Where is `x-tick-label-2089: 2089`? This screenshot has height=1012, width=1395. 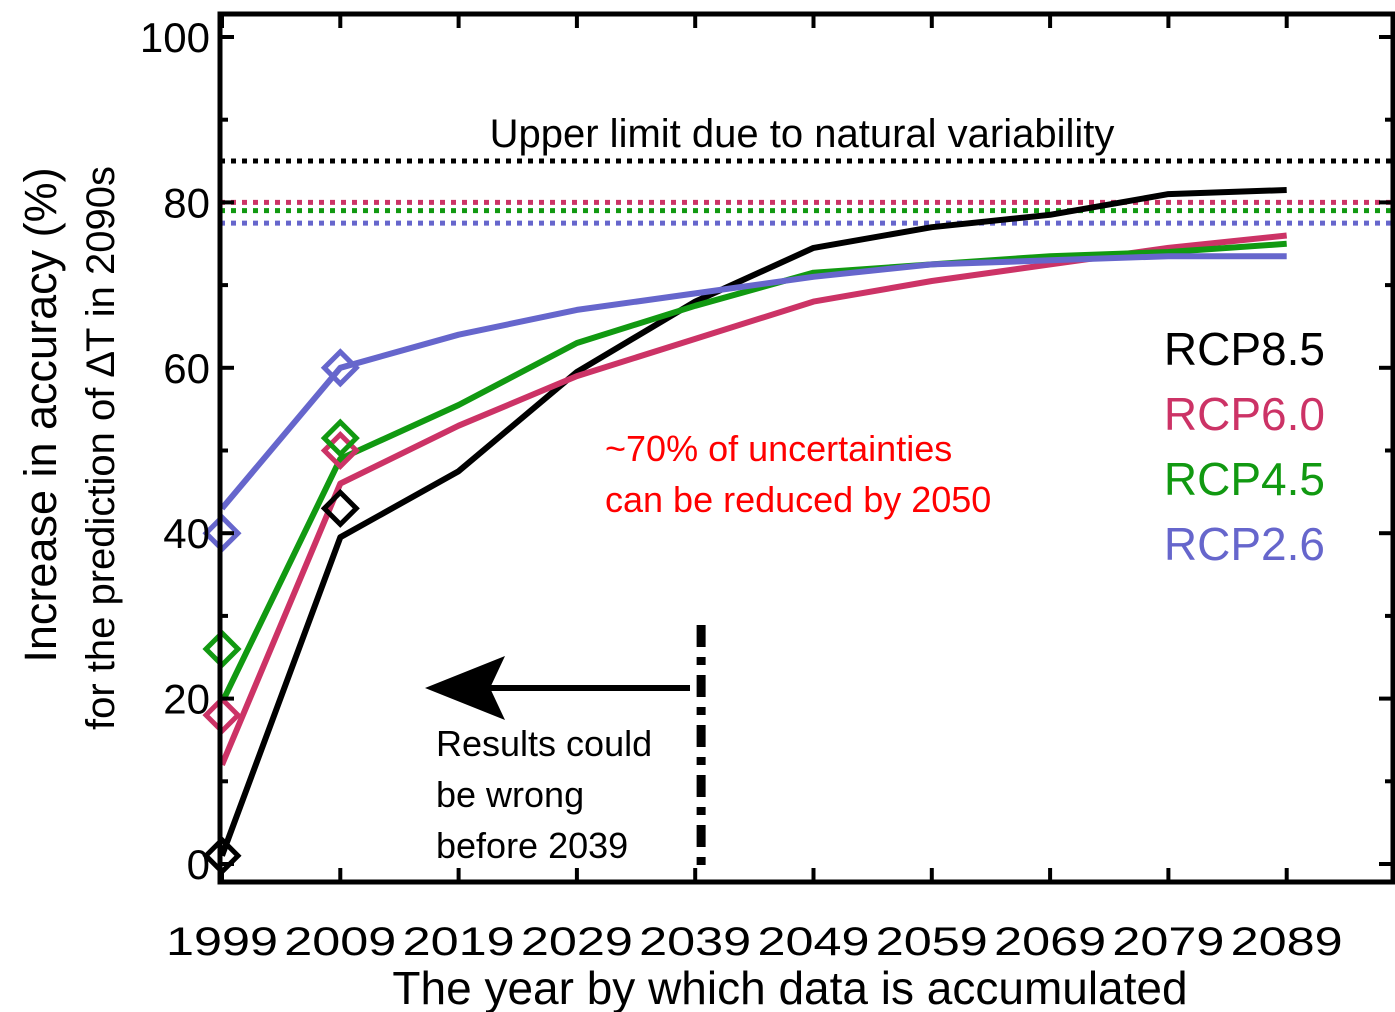 x-tick-label-2089: 2089 is located at coordinates (1287, 942).